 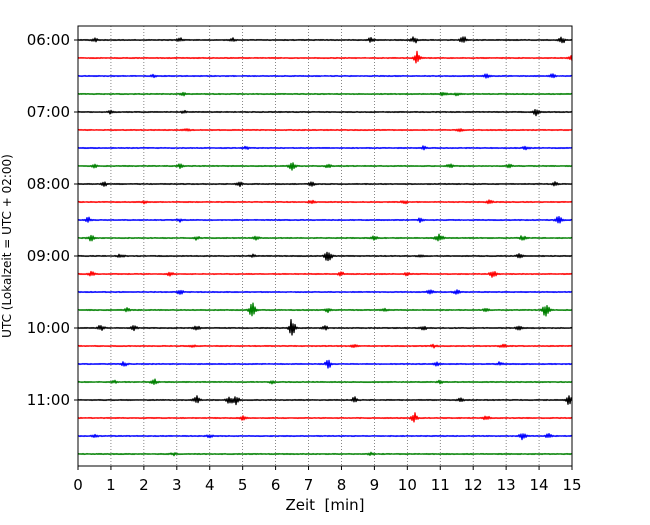 What do you see at coordinates (324, 505) in the screenshot?
I see `x-axis-label: Zeit [min]` at bounding box center [324, 505].